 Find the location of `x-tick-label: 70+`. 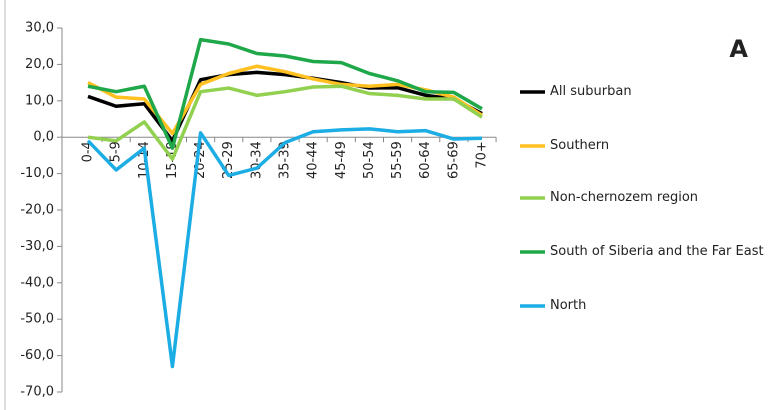

x-tick-label: 70+ is located at coordinates (482, 154).